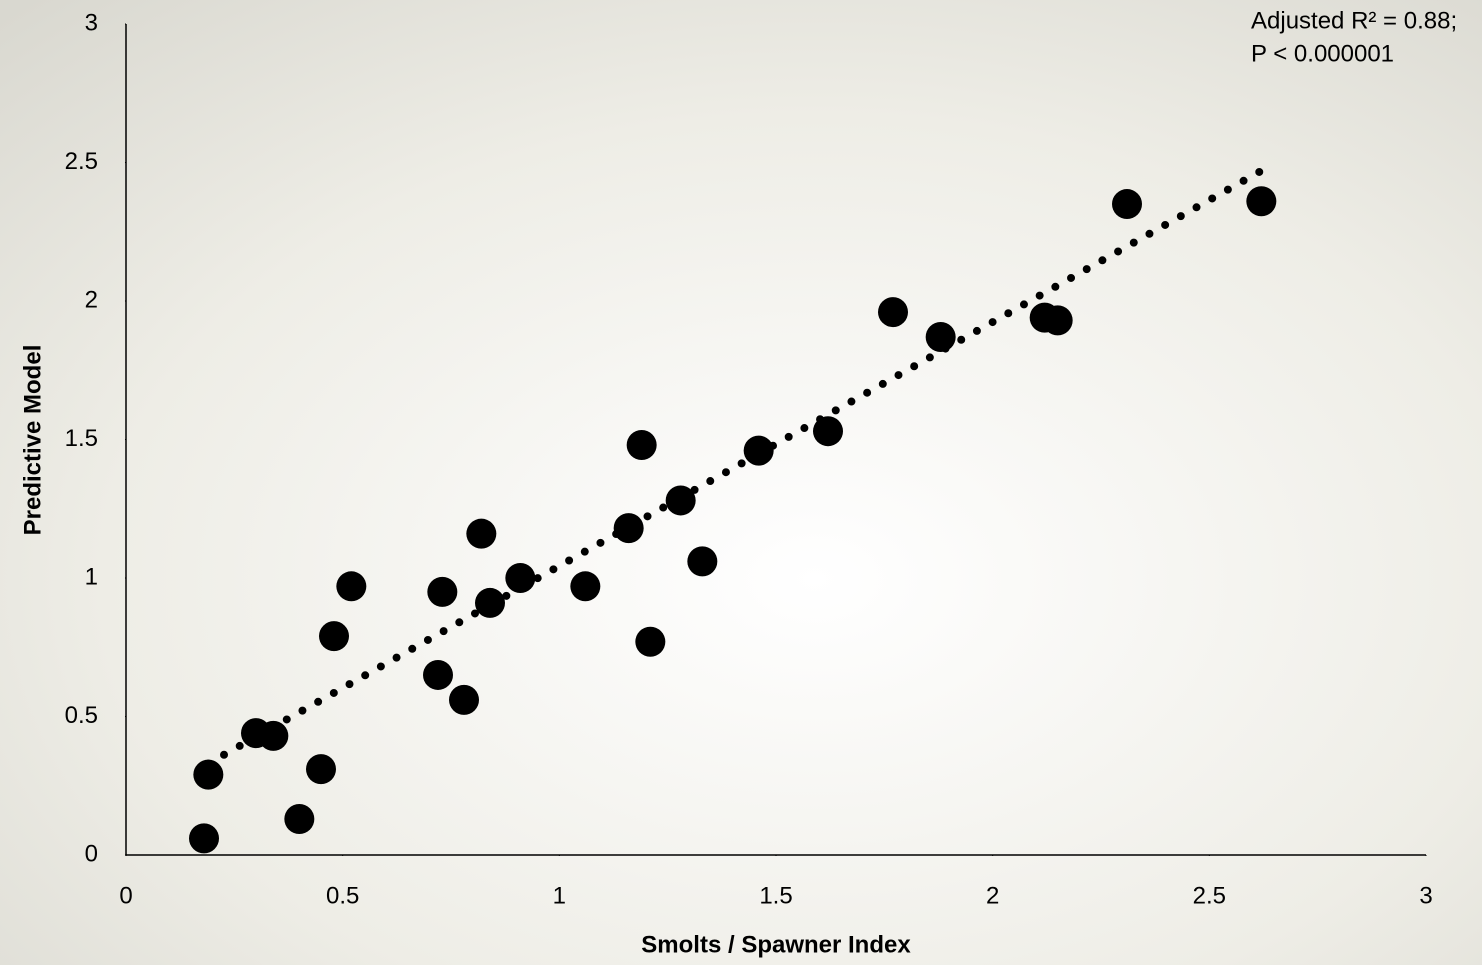 This screenshot has width=1482, height=965. What do you see at coordinates (559, 895) in the screenshot?
I see `x-tick-label: 1` at bounding box center [559, 895].